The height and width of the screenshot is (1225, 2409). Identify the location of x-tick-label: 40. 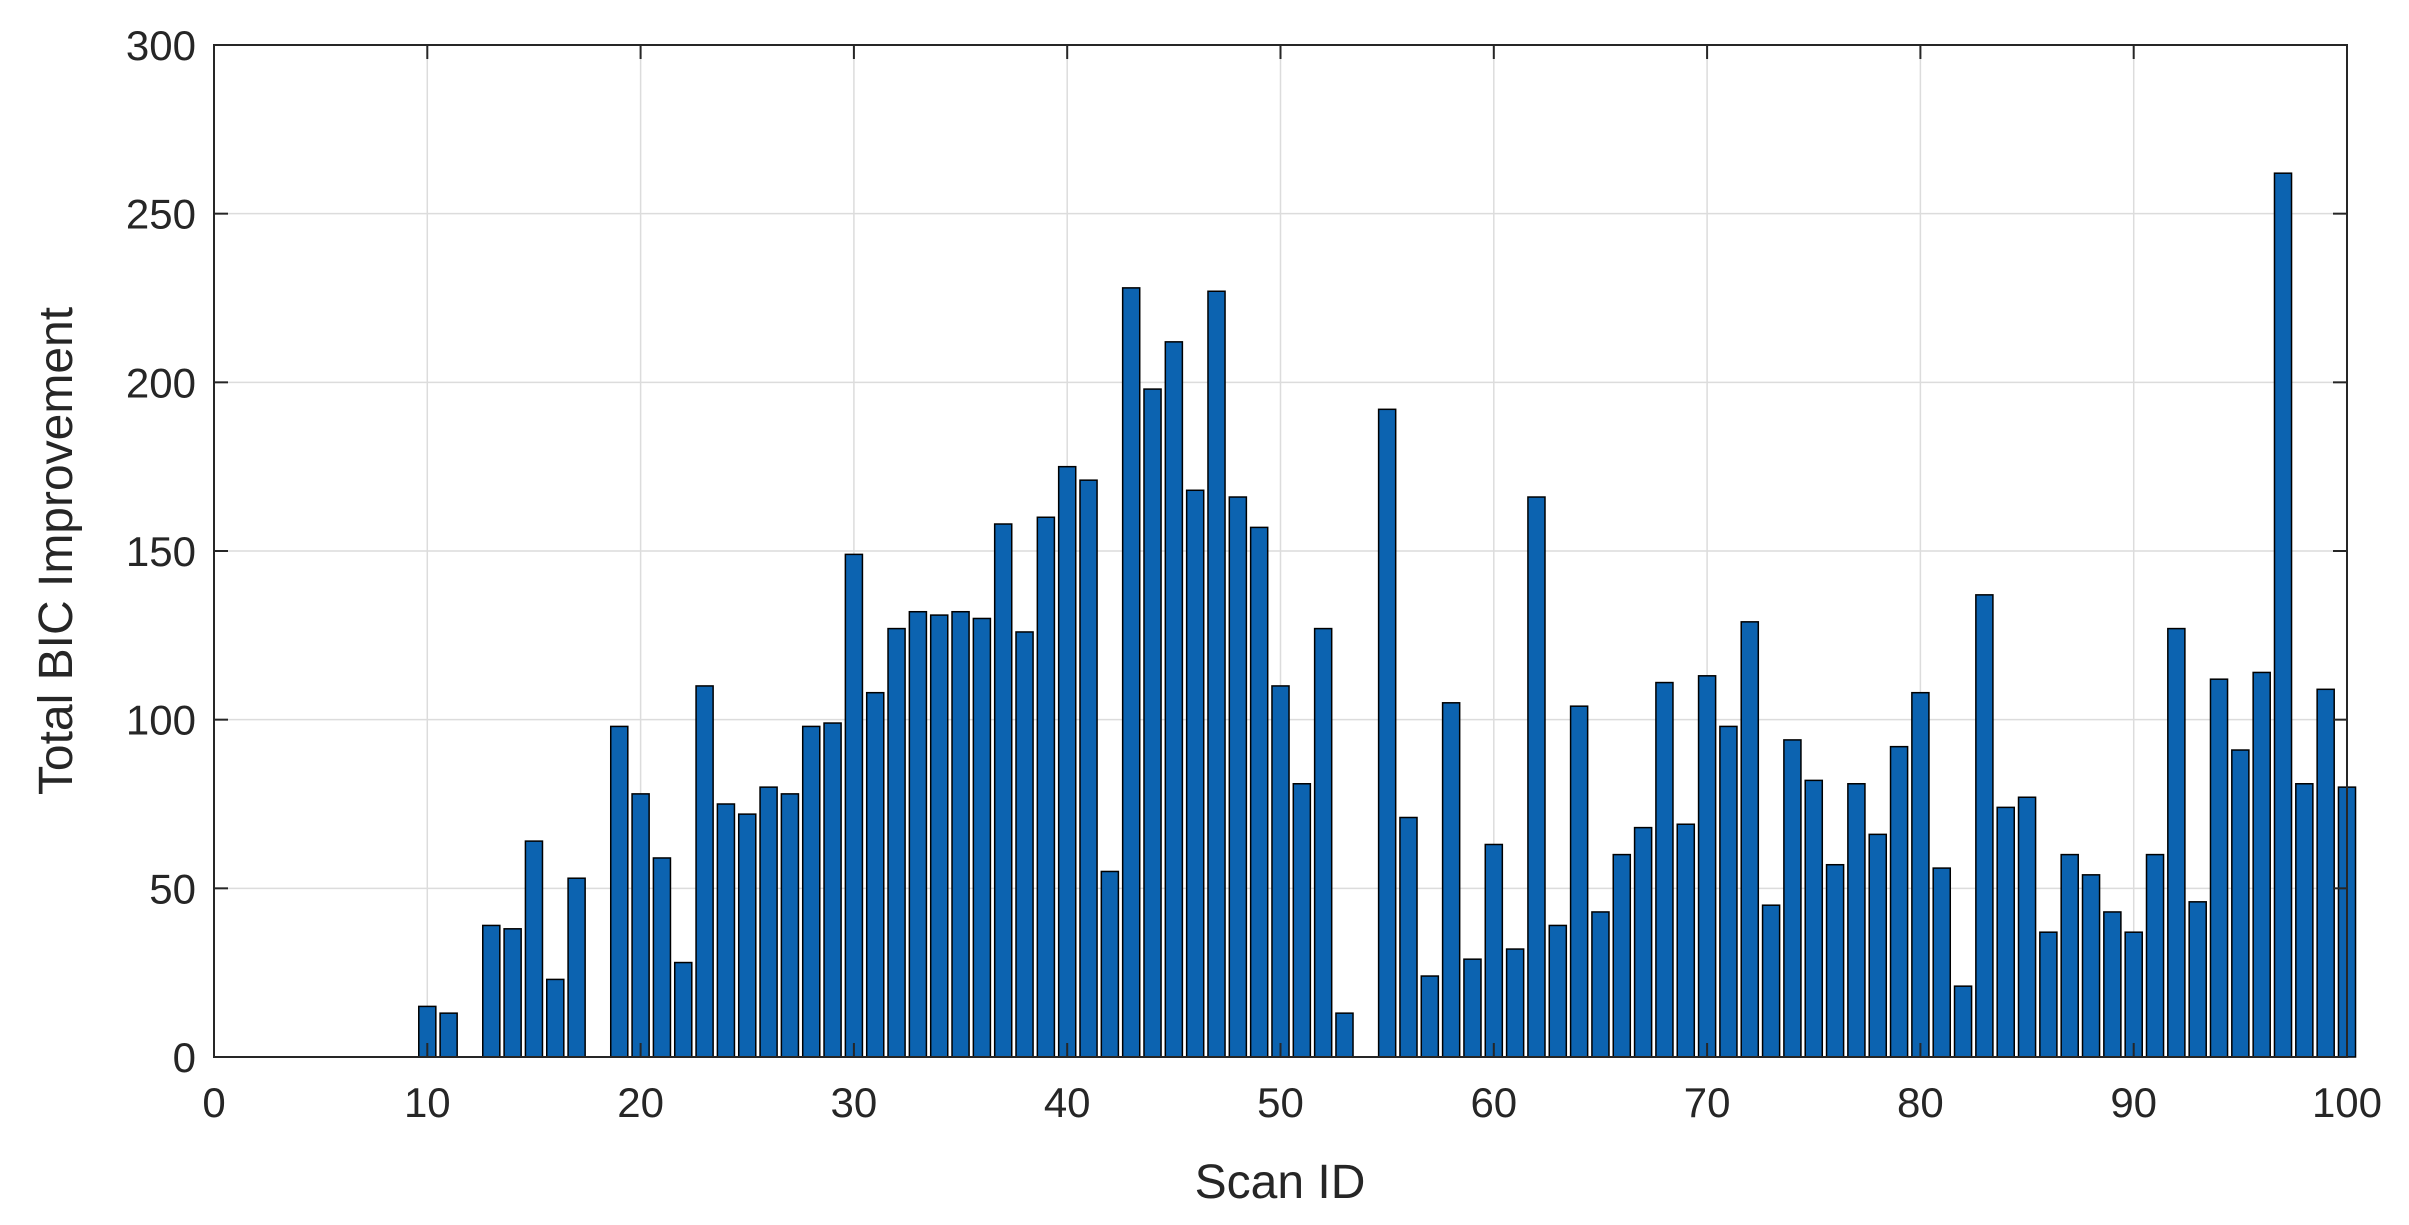
(1067, 1102).